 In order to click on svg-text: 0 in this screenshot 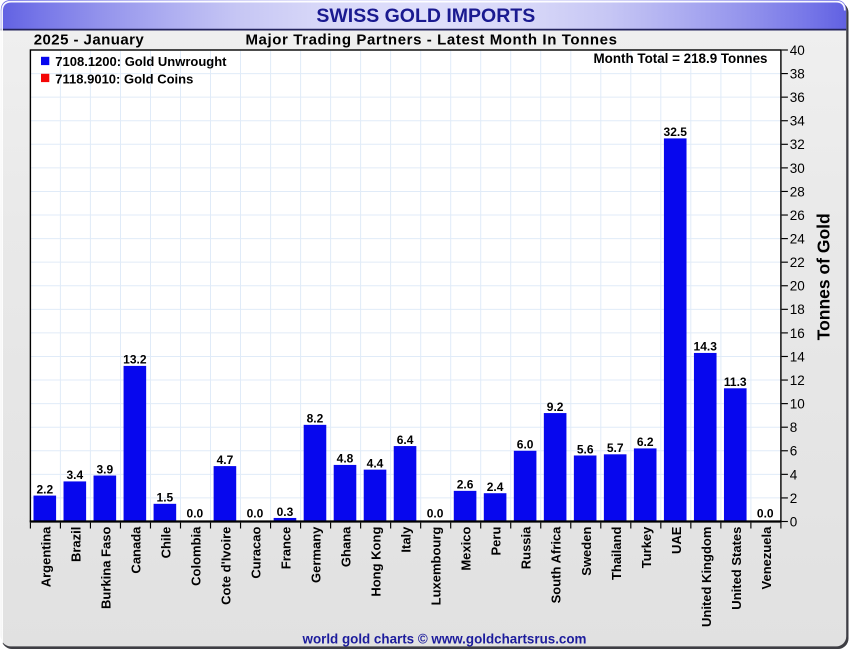, I will do `click(794, 521)`.